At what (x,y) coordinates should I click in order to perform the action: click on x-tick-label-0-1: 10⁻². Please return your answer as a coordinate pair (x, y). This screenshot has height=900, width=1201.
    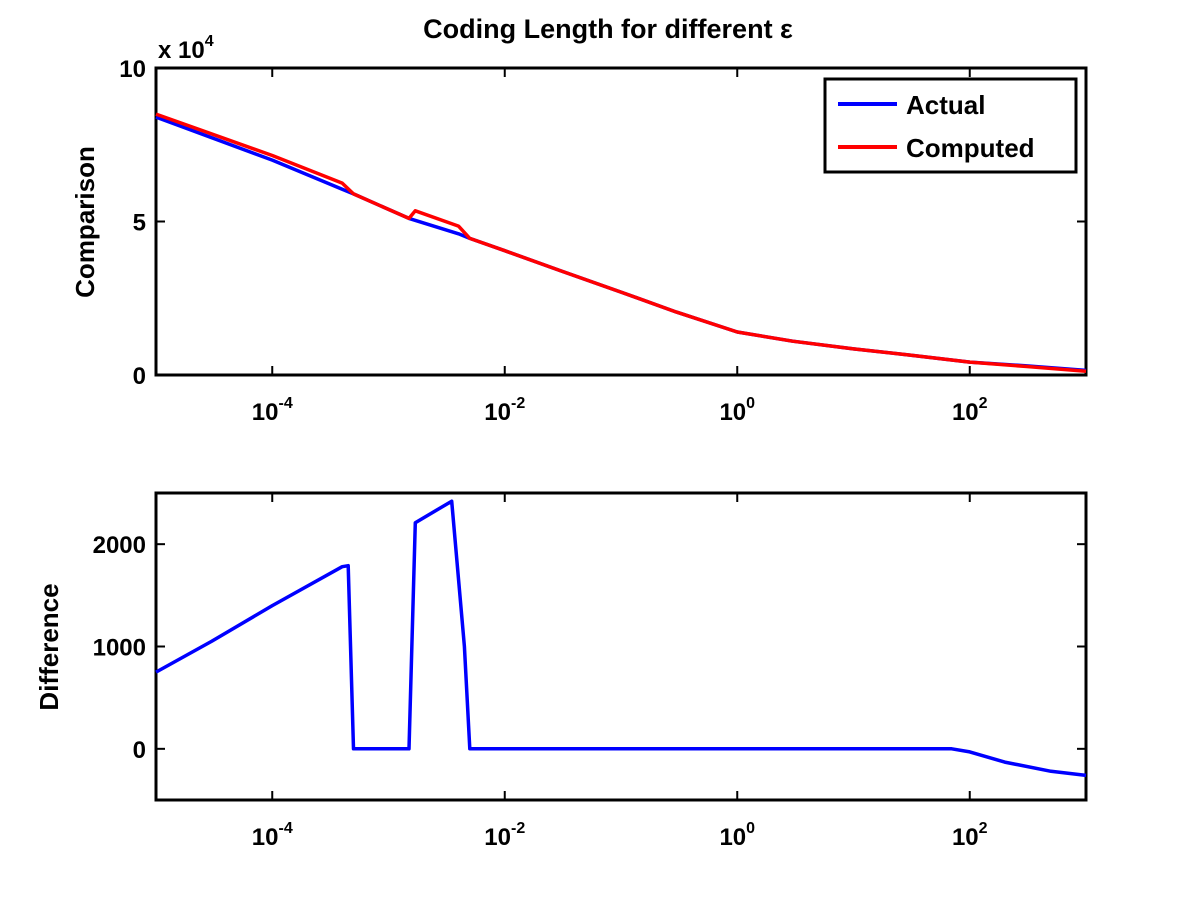
    Looking at the image, I should click on (504, 410).